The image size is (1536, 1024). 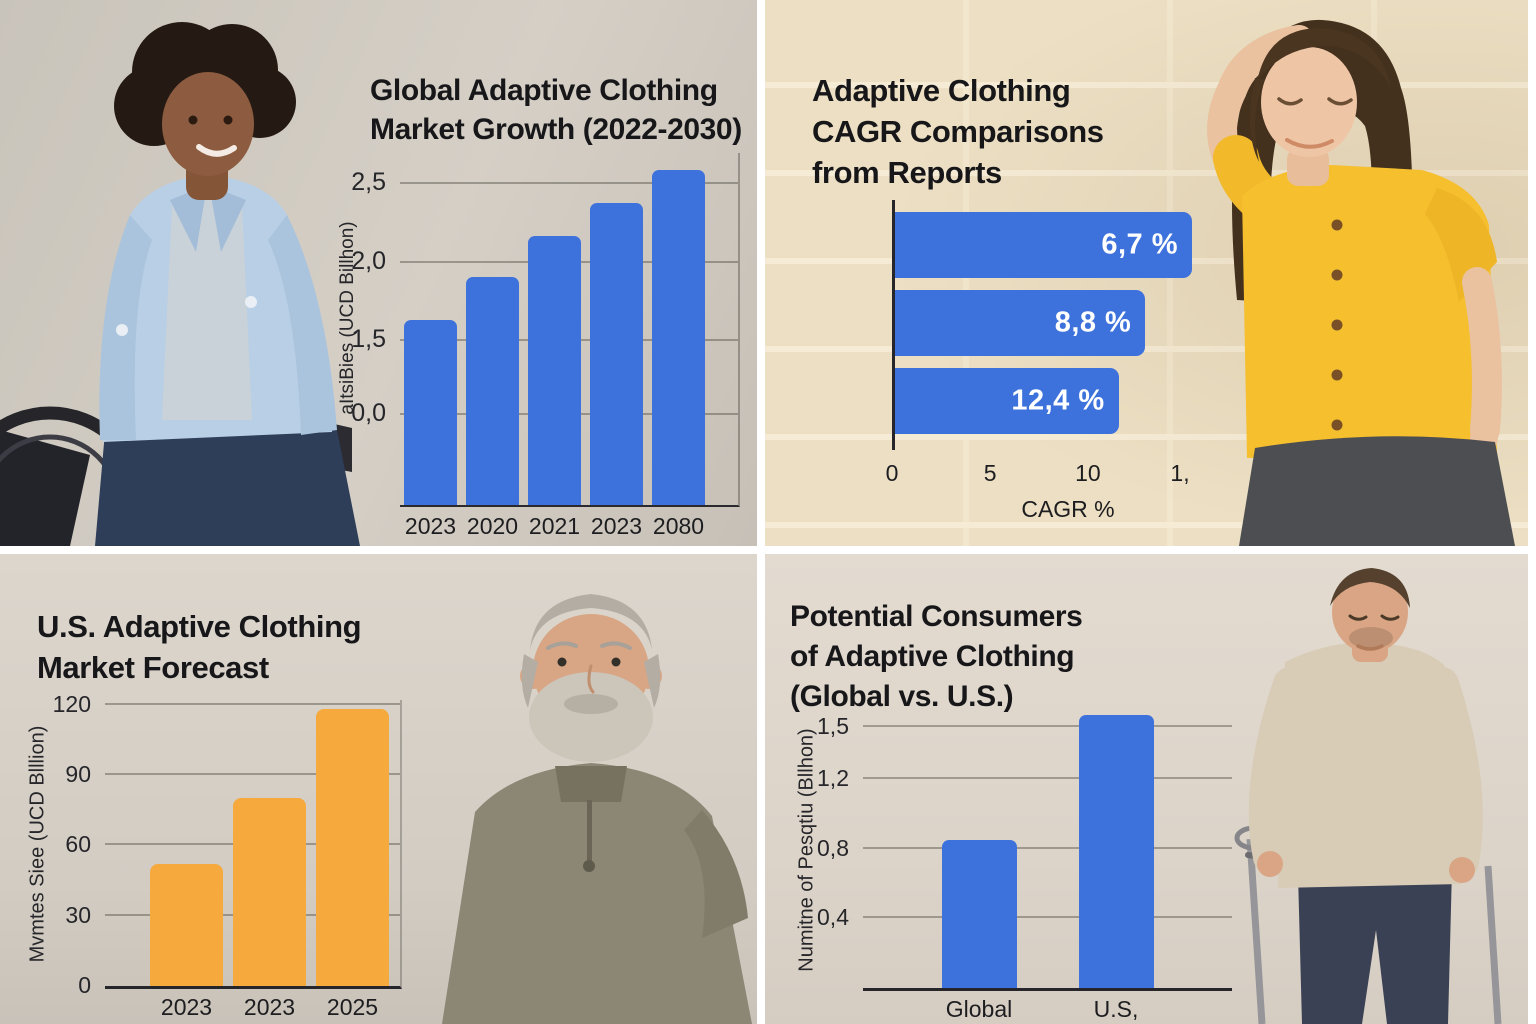 What do you see at coordinates (492, 390) in the screenshot?
I see `bar-2020` at bounding box center [492, 390].